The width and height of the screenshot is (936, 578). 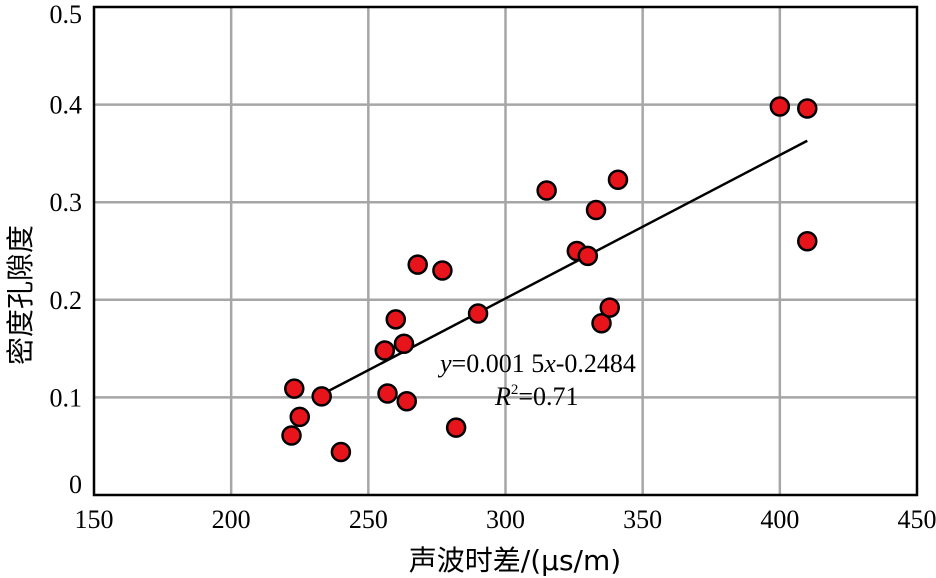 I want to click on x-tick-label: 250, so click(x=368, y=519).